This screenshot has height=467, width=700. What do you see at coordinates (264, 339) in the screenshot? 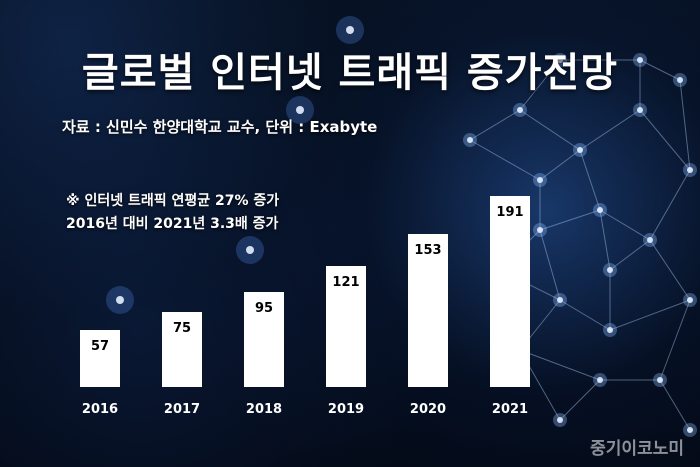
I see `bar-2018` at bounding box center [264, 339].